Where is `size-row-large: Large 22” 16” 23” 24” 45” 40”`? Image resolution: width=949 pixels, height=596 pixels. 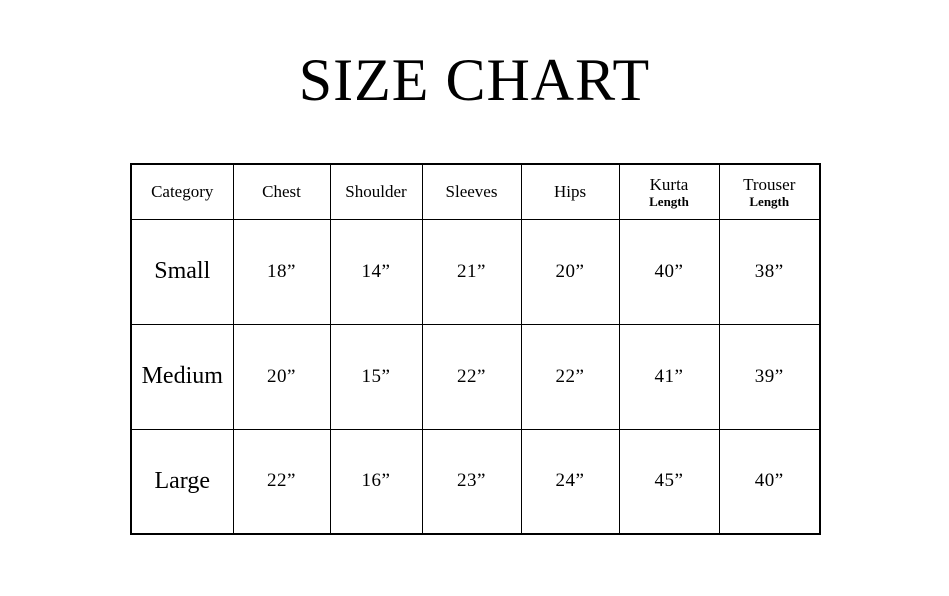
size-row-large: Large 22” 16” 23” 24” 45” 40” is located at coordinates (475, 481).